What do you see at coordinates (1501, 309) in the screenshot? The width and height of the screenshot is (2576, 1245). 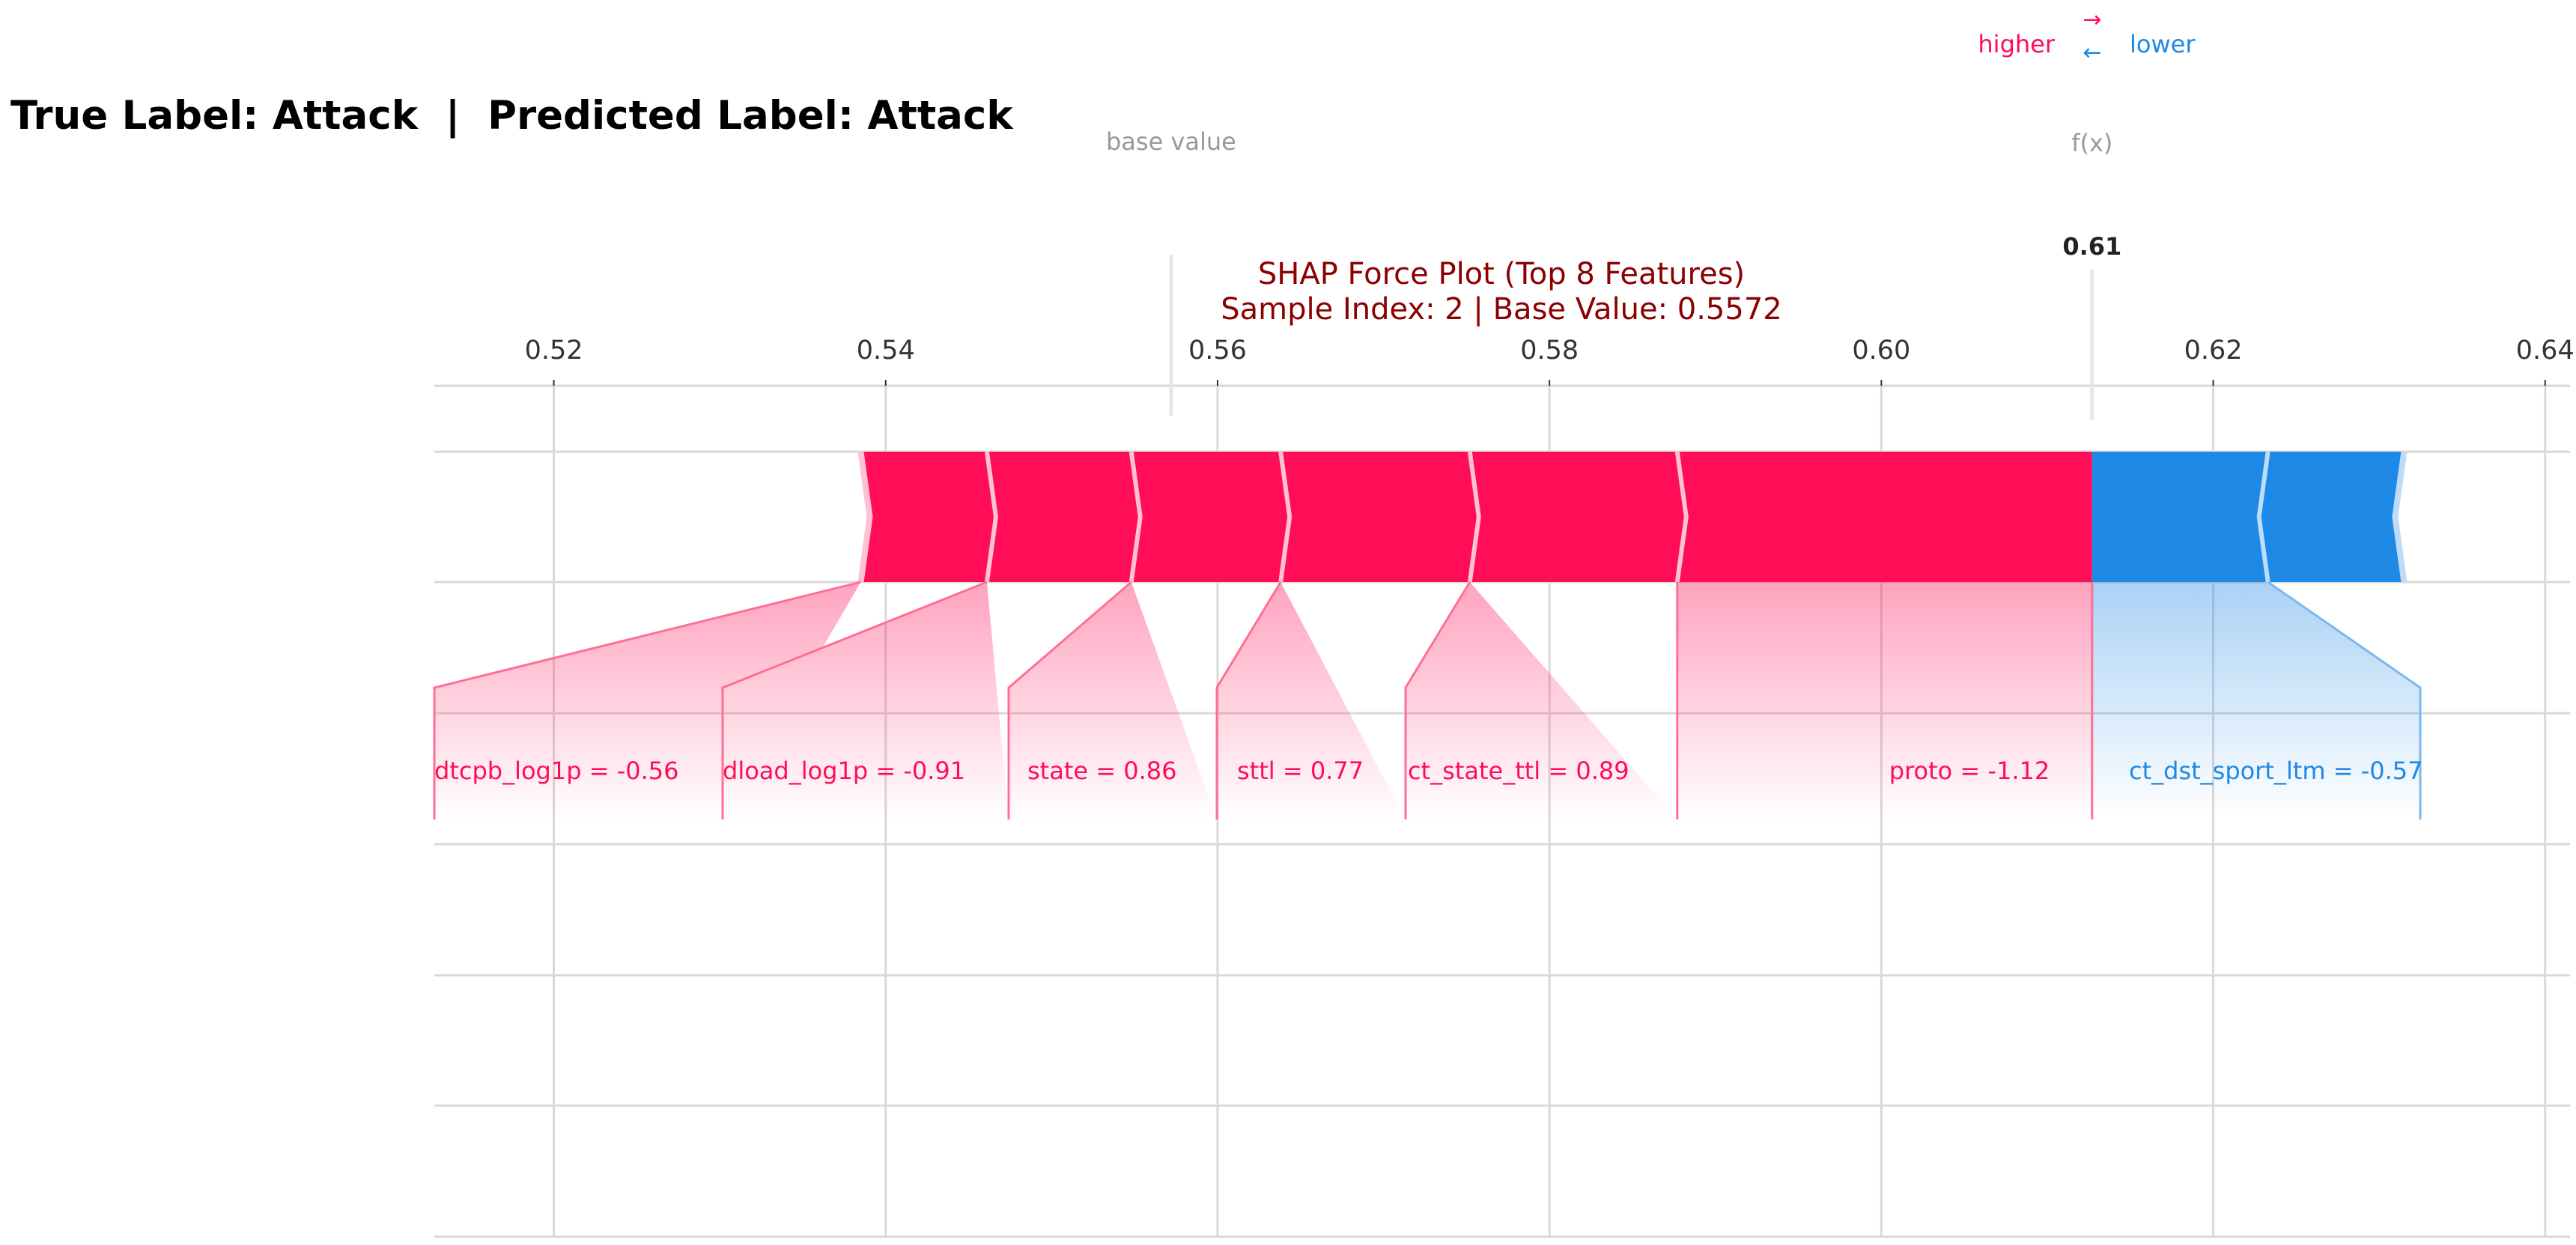 I see `chart-title-line-2: Sample Index: 2 | Base Value: 0.5572` at bounding box center [1501, 309].